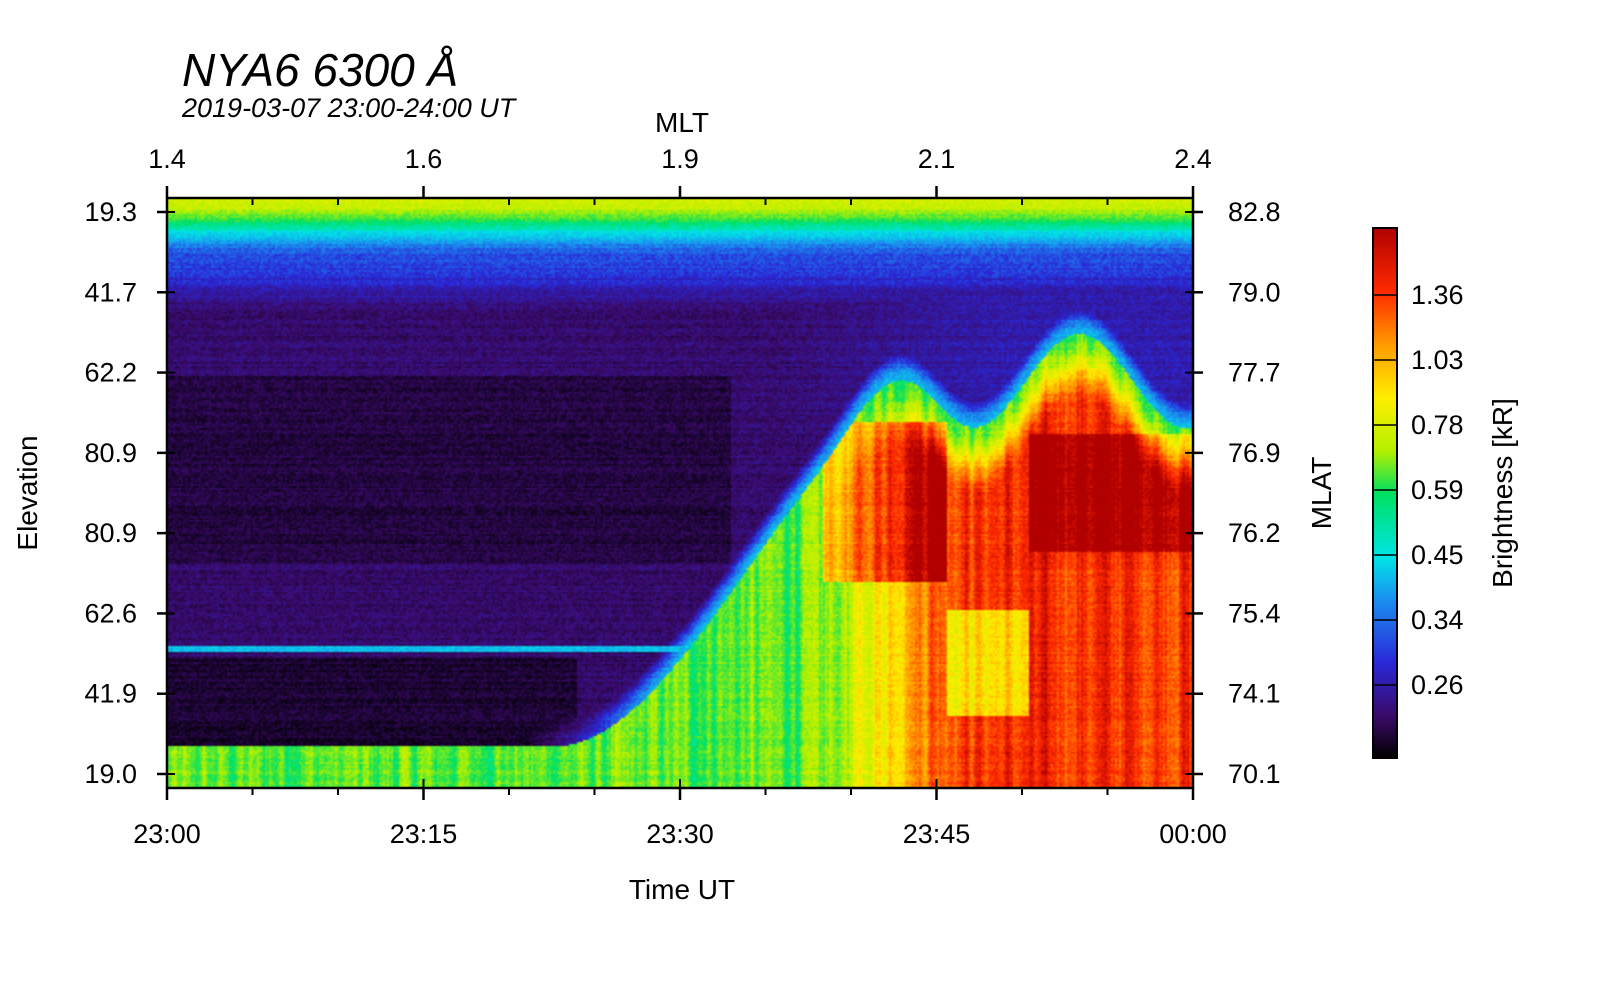  Describe the element at coordinates (1254, 774) in the screenshot. I see `right-tick-label: 70.1` at that location.